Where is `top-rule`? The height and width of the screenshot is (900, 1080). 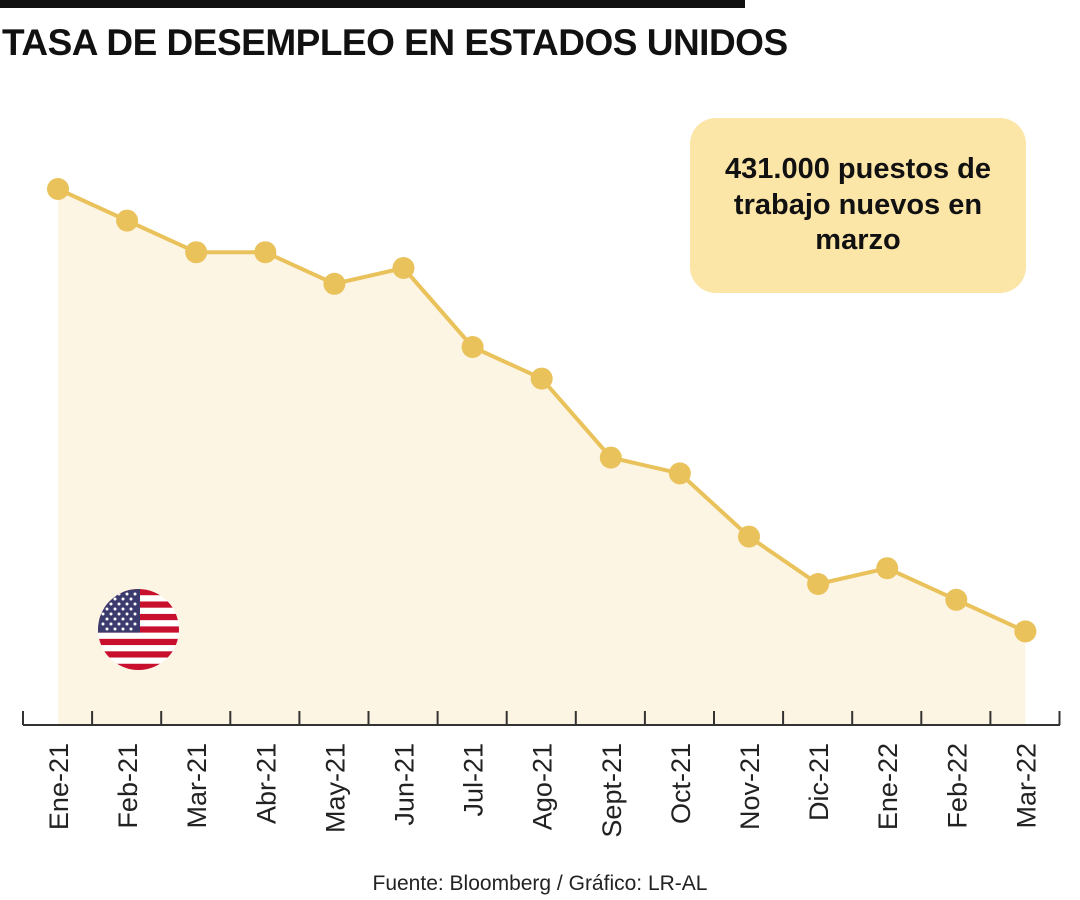 top-rule is located at coordinates (372, 4).